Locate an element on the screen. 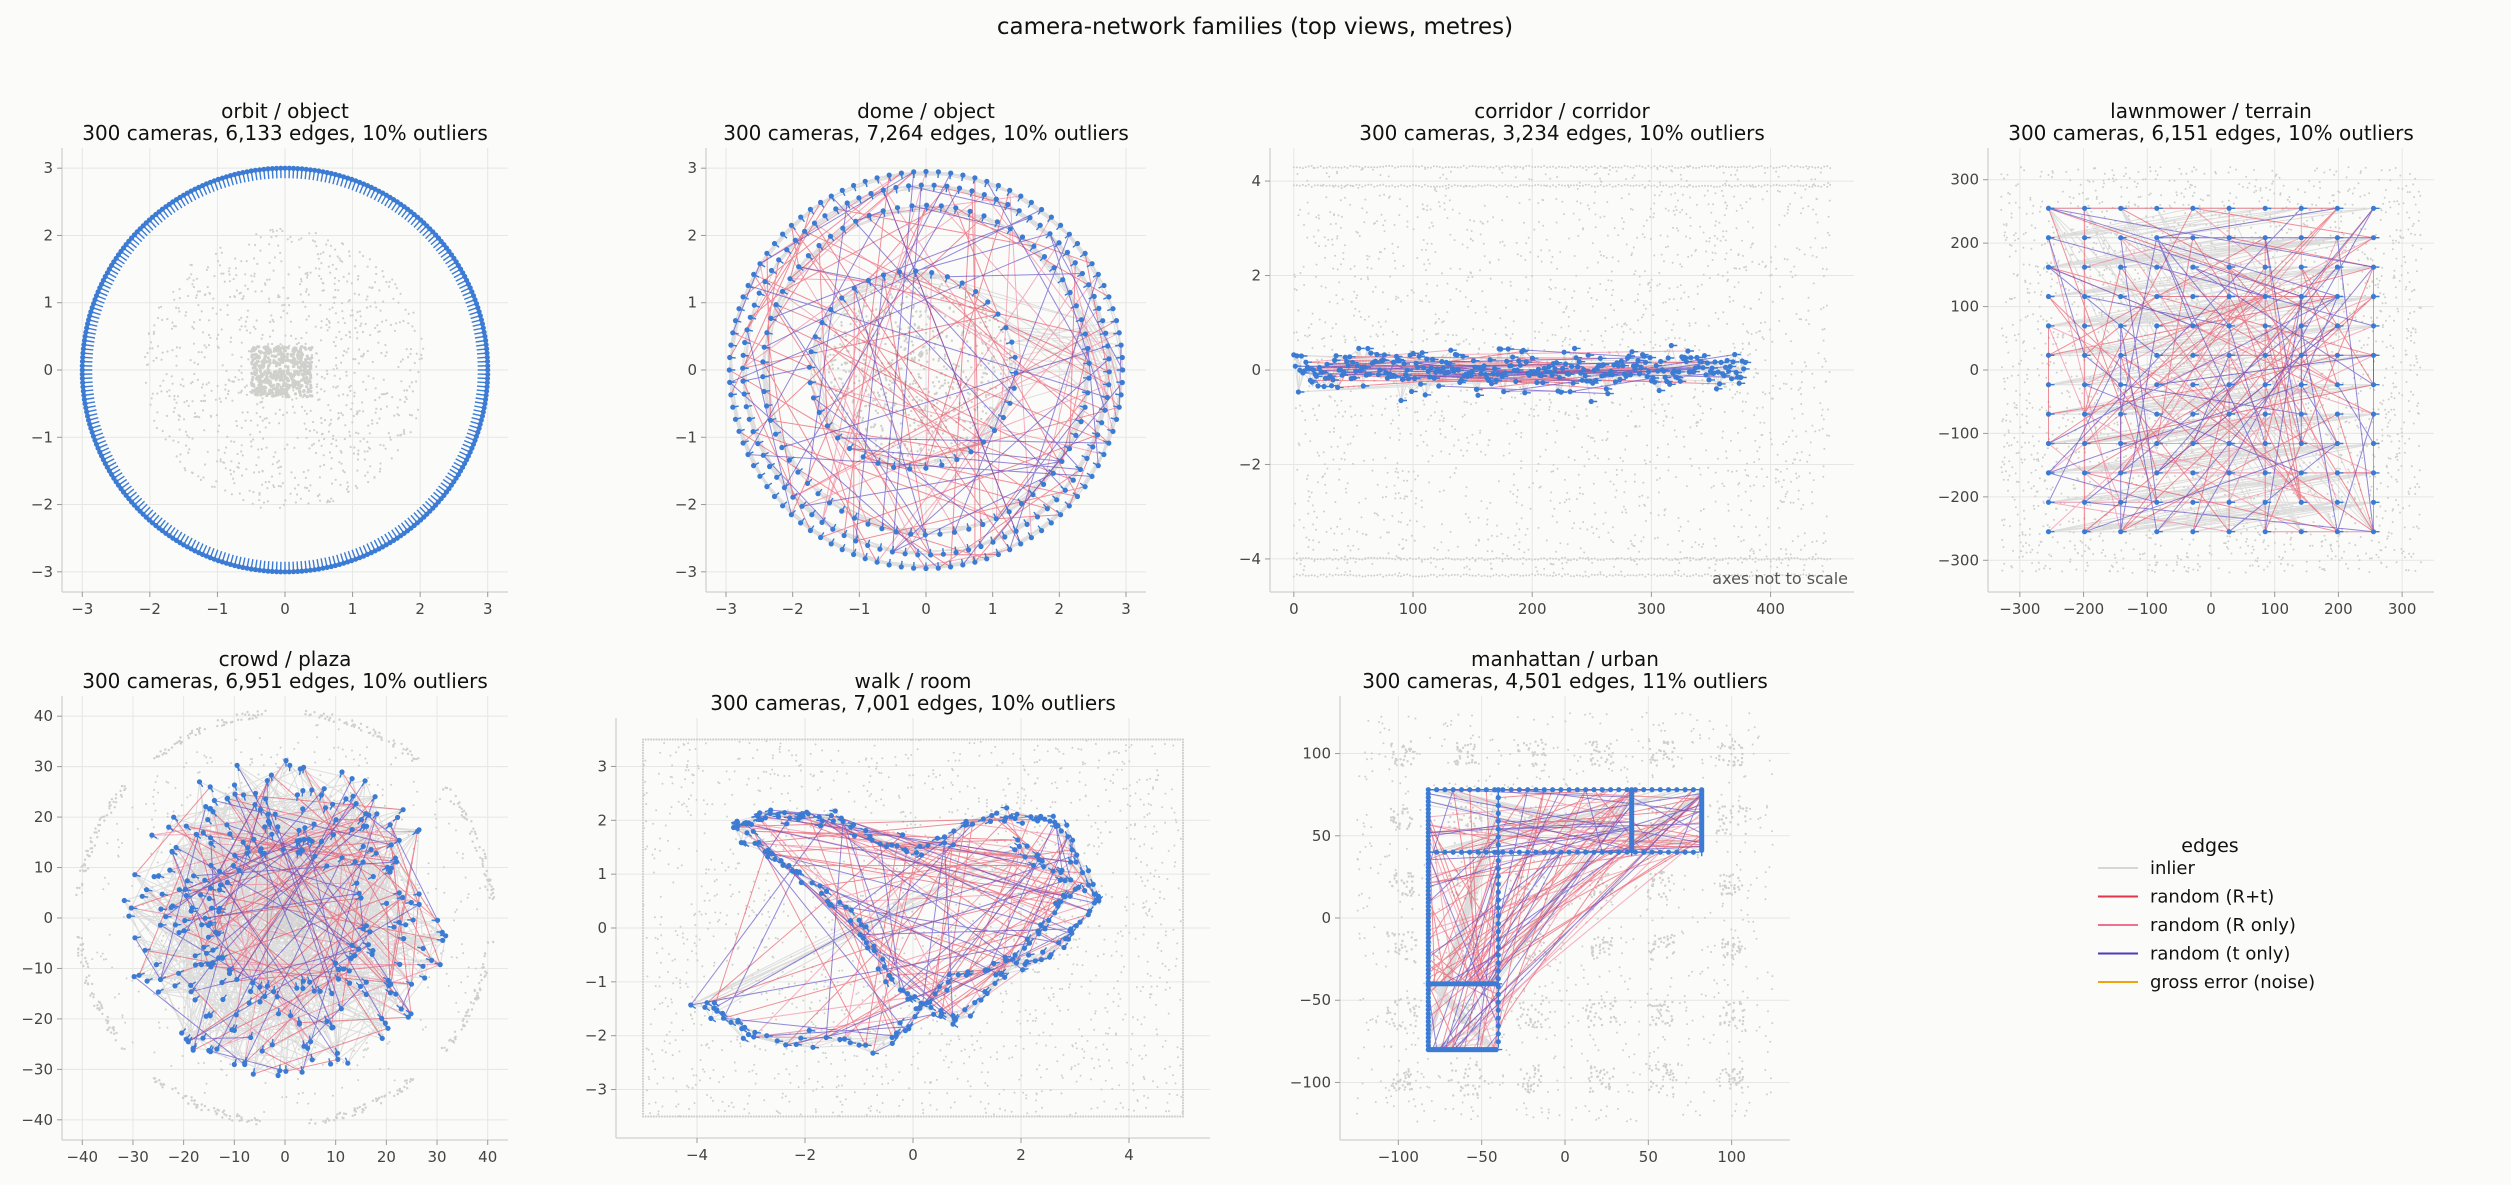 The image size is (2511, 1185). panel-title: walk / room is located at coordinates (913, 681).